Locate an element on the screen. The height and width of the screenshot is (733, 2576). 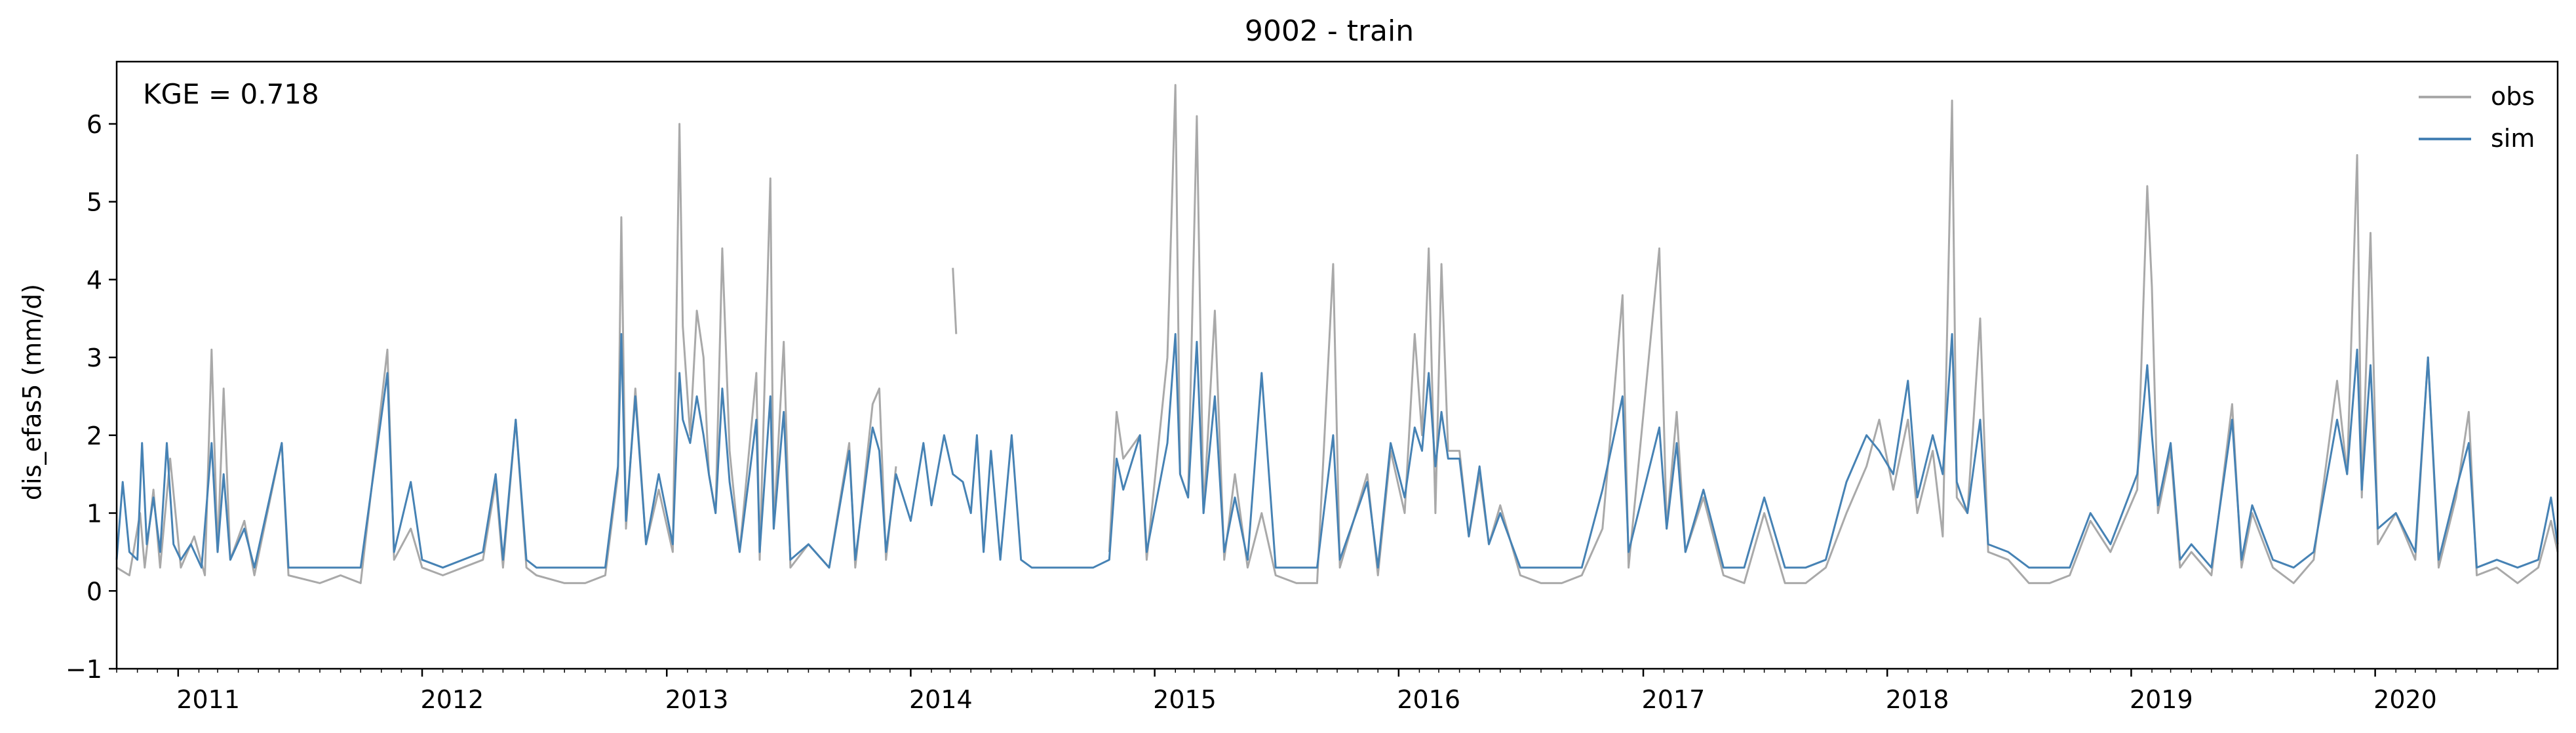
series-obs-line is located at coordinates (955, 300).